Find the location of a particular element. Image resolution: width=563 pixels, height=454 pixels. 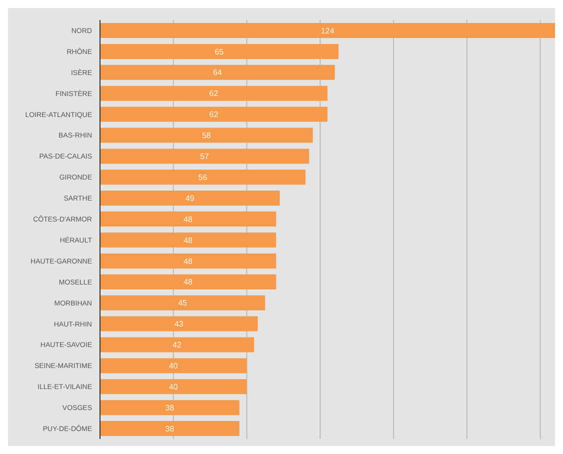

data-label: 58 is located at coordinates (207, 135).